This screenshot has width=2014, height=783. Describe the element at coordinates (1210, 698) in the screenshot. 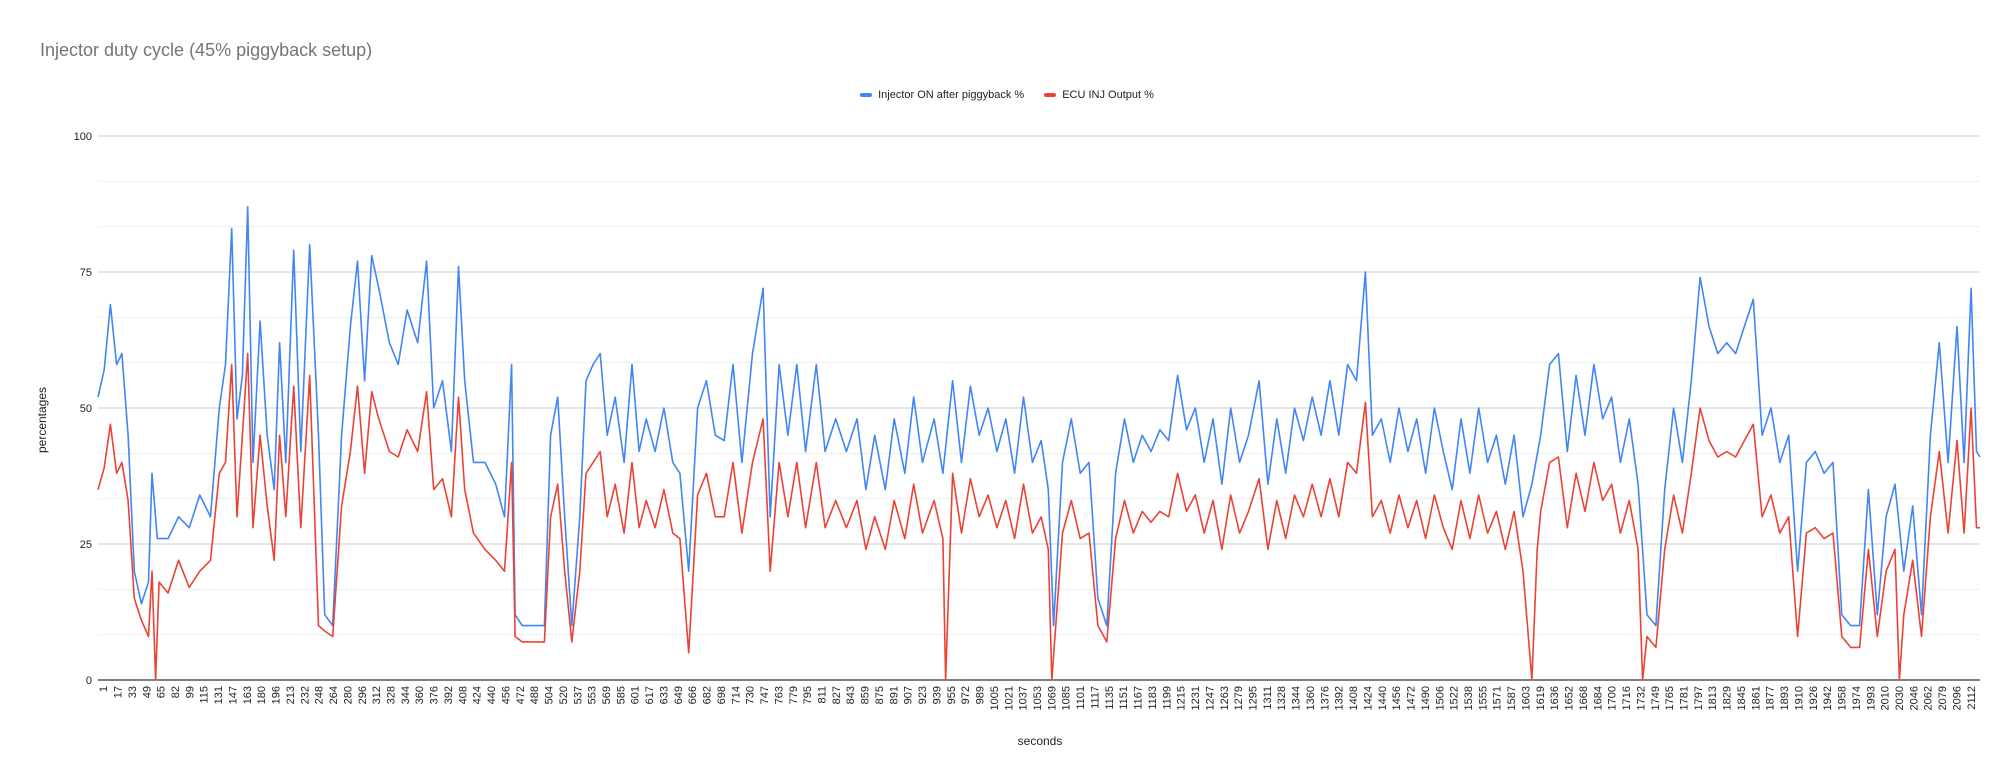

I see `x-tick-label: 1247` at that location.